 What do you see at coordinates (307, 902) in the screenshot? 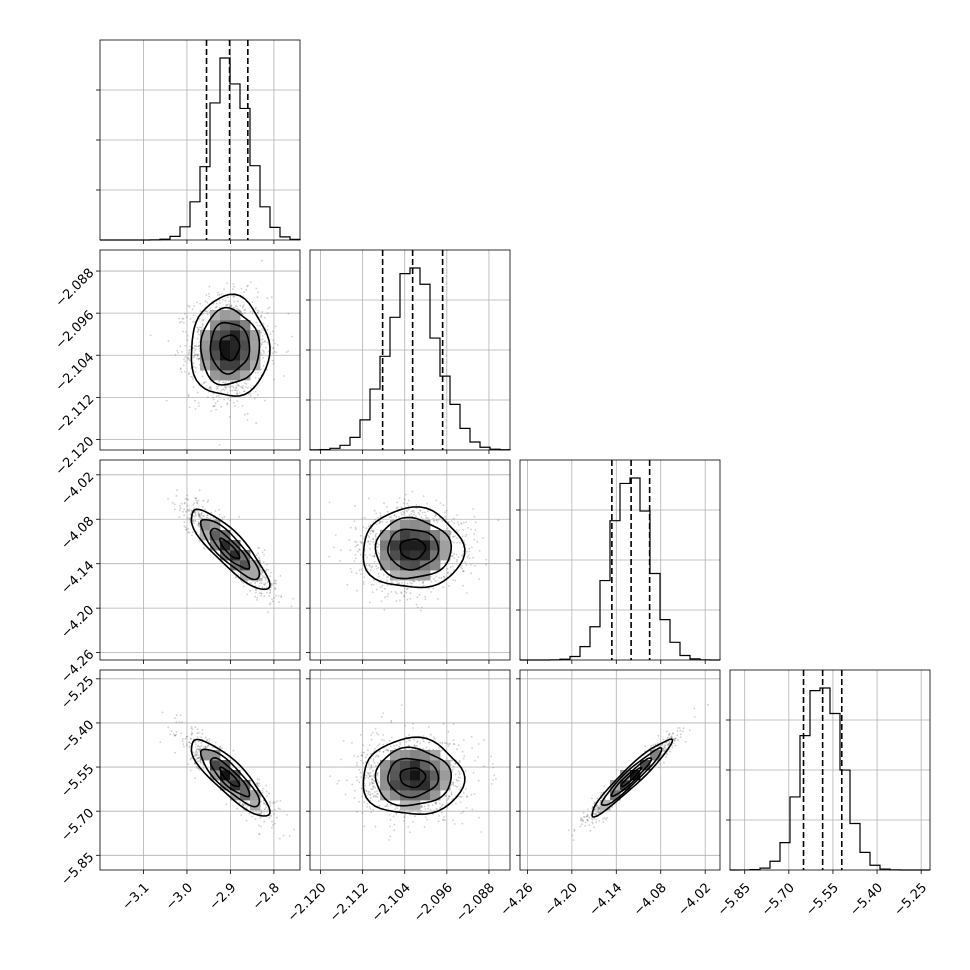
I see `x-tick-label: −2.120` at bounding box center [307, 902].